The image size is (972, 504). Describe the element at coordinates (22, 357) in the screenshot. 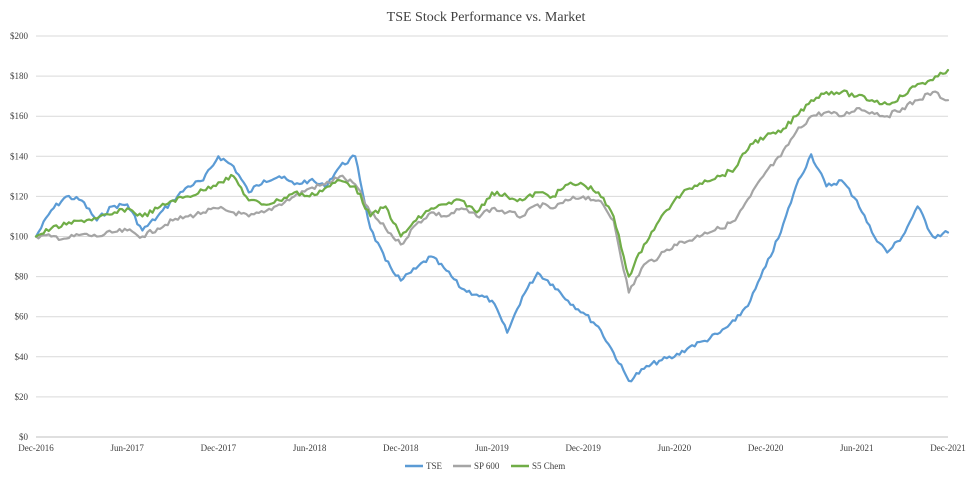

I see `y-tick-label: $40` at that location.